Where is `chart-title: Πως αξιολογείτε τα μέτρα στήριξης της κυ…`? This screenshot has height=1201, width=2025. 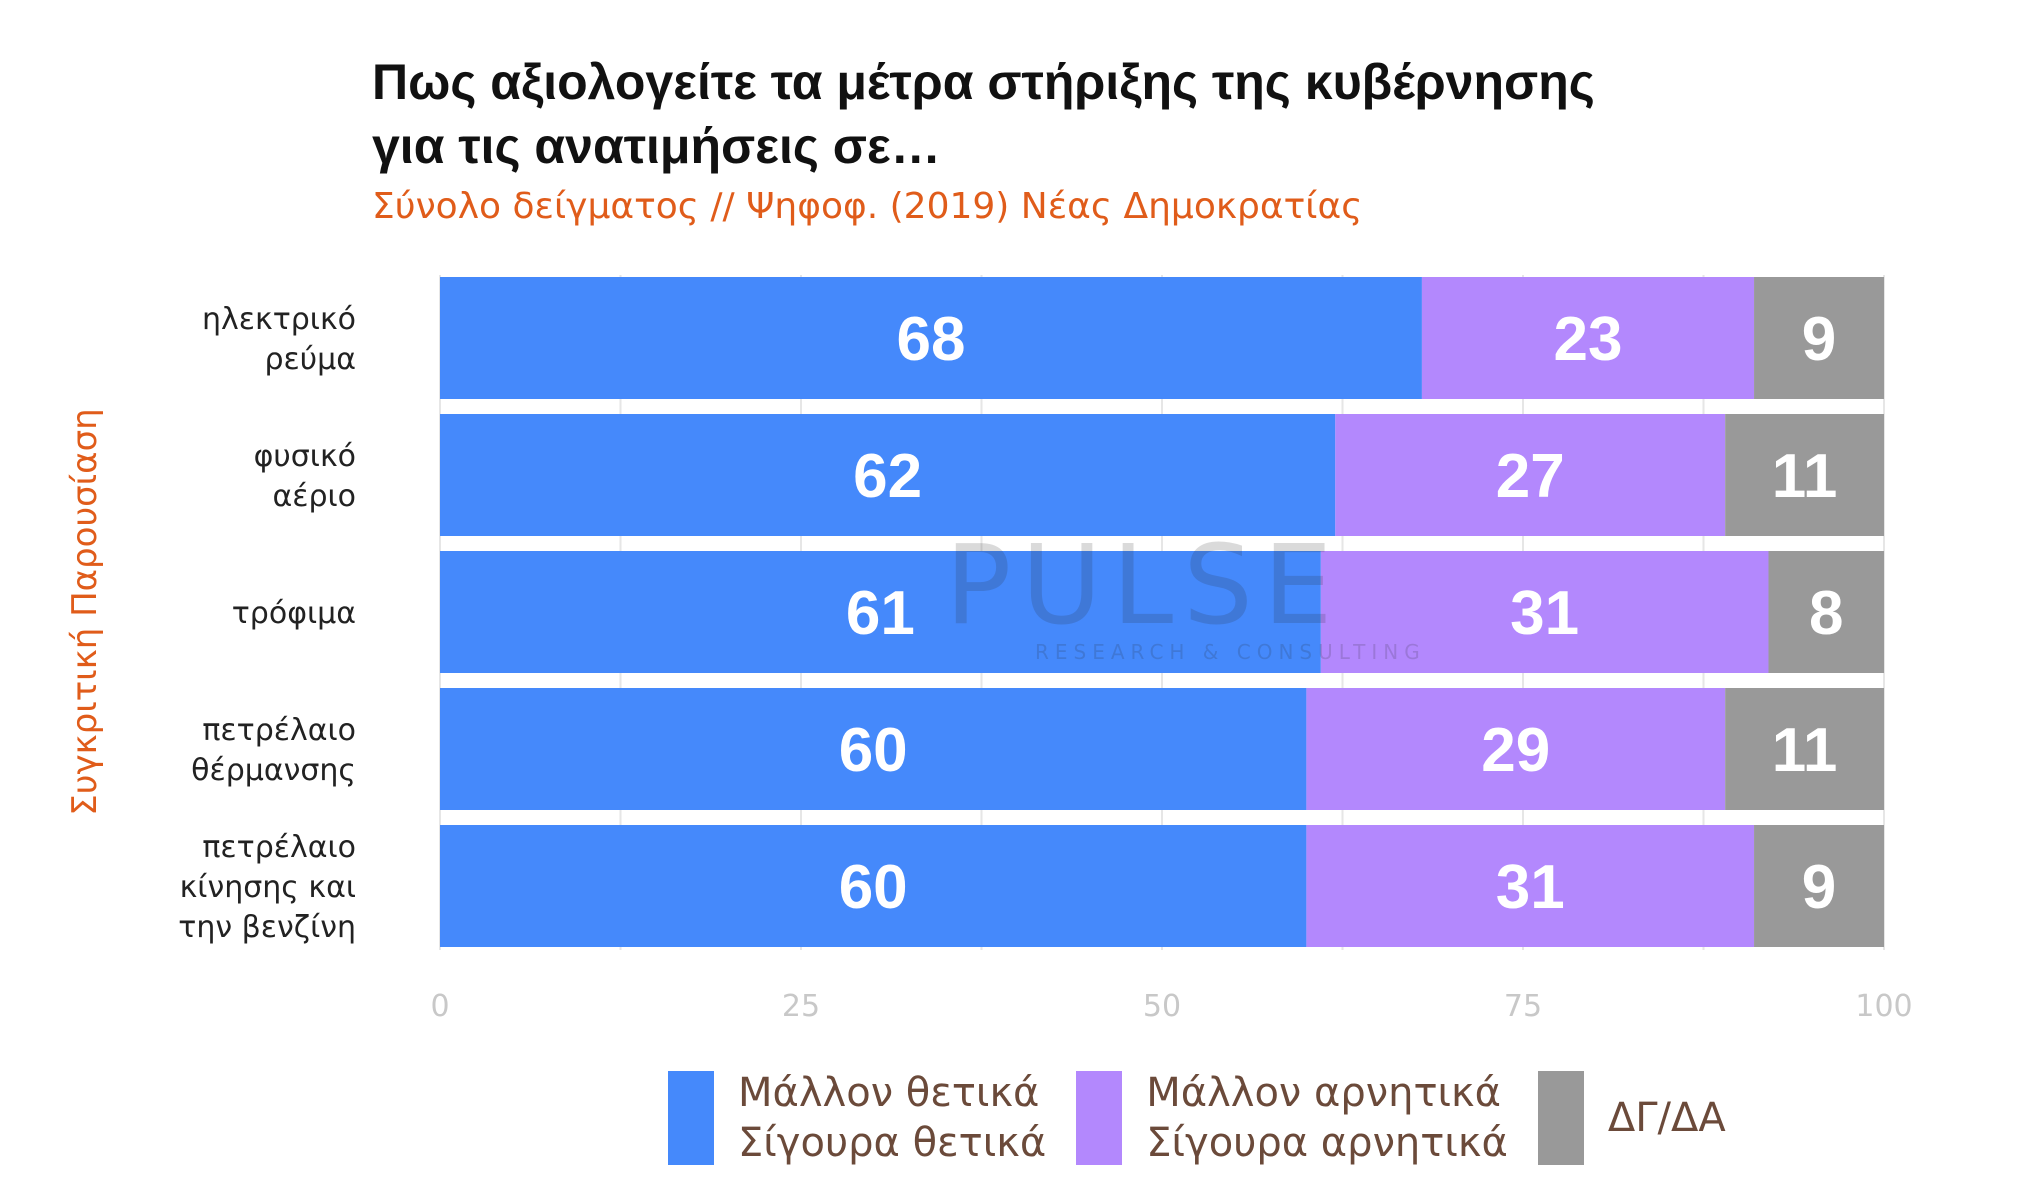 chart-title: Πως αξιολογείτε τα μέτρα στήριξης της κυ… is located at coordinates (1172, 114).